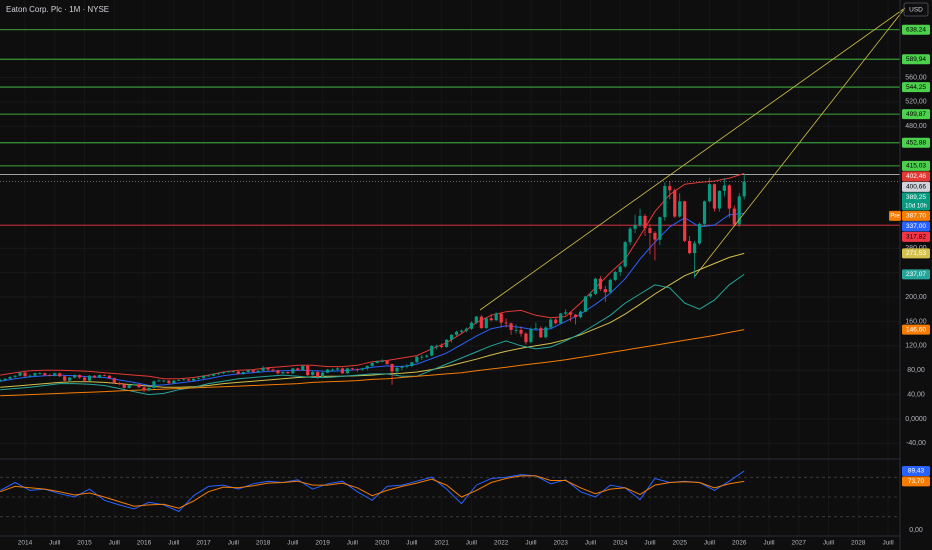 Image resolution: width=932 pixels, height=550 pixels. I want to click on price-tag-label: 589,94, so click(916, 59).